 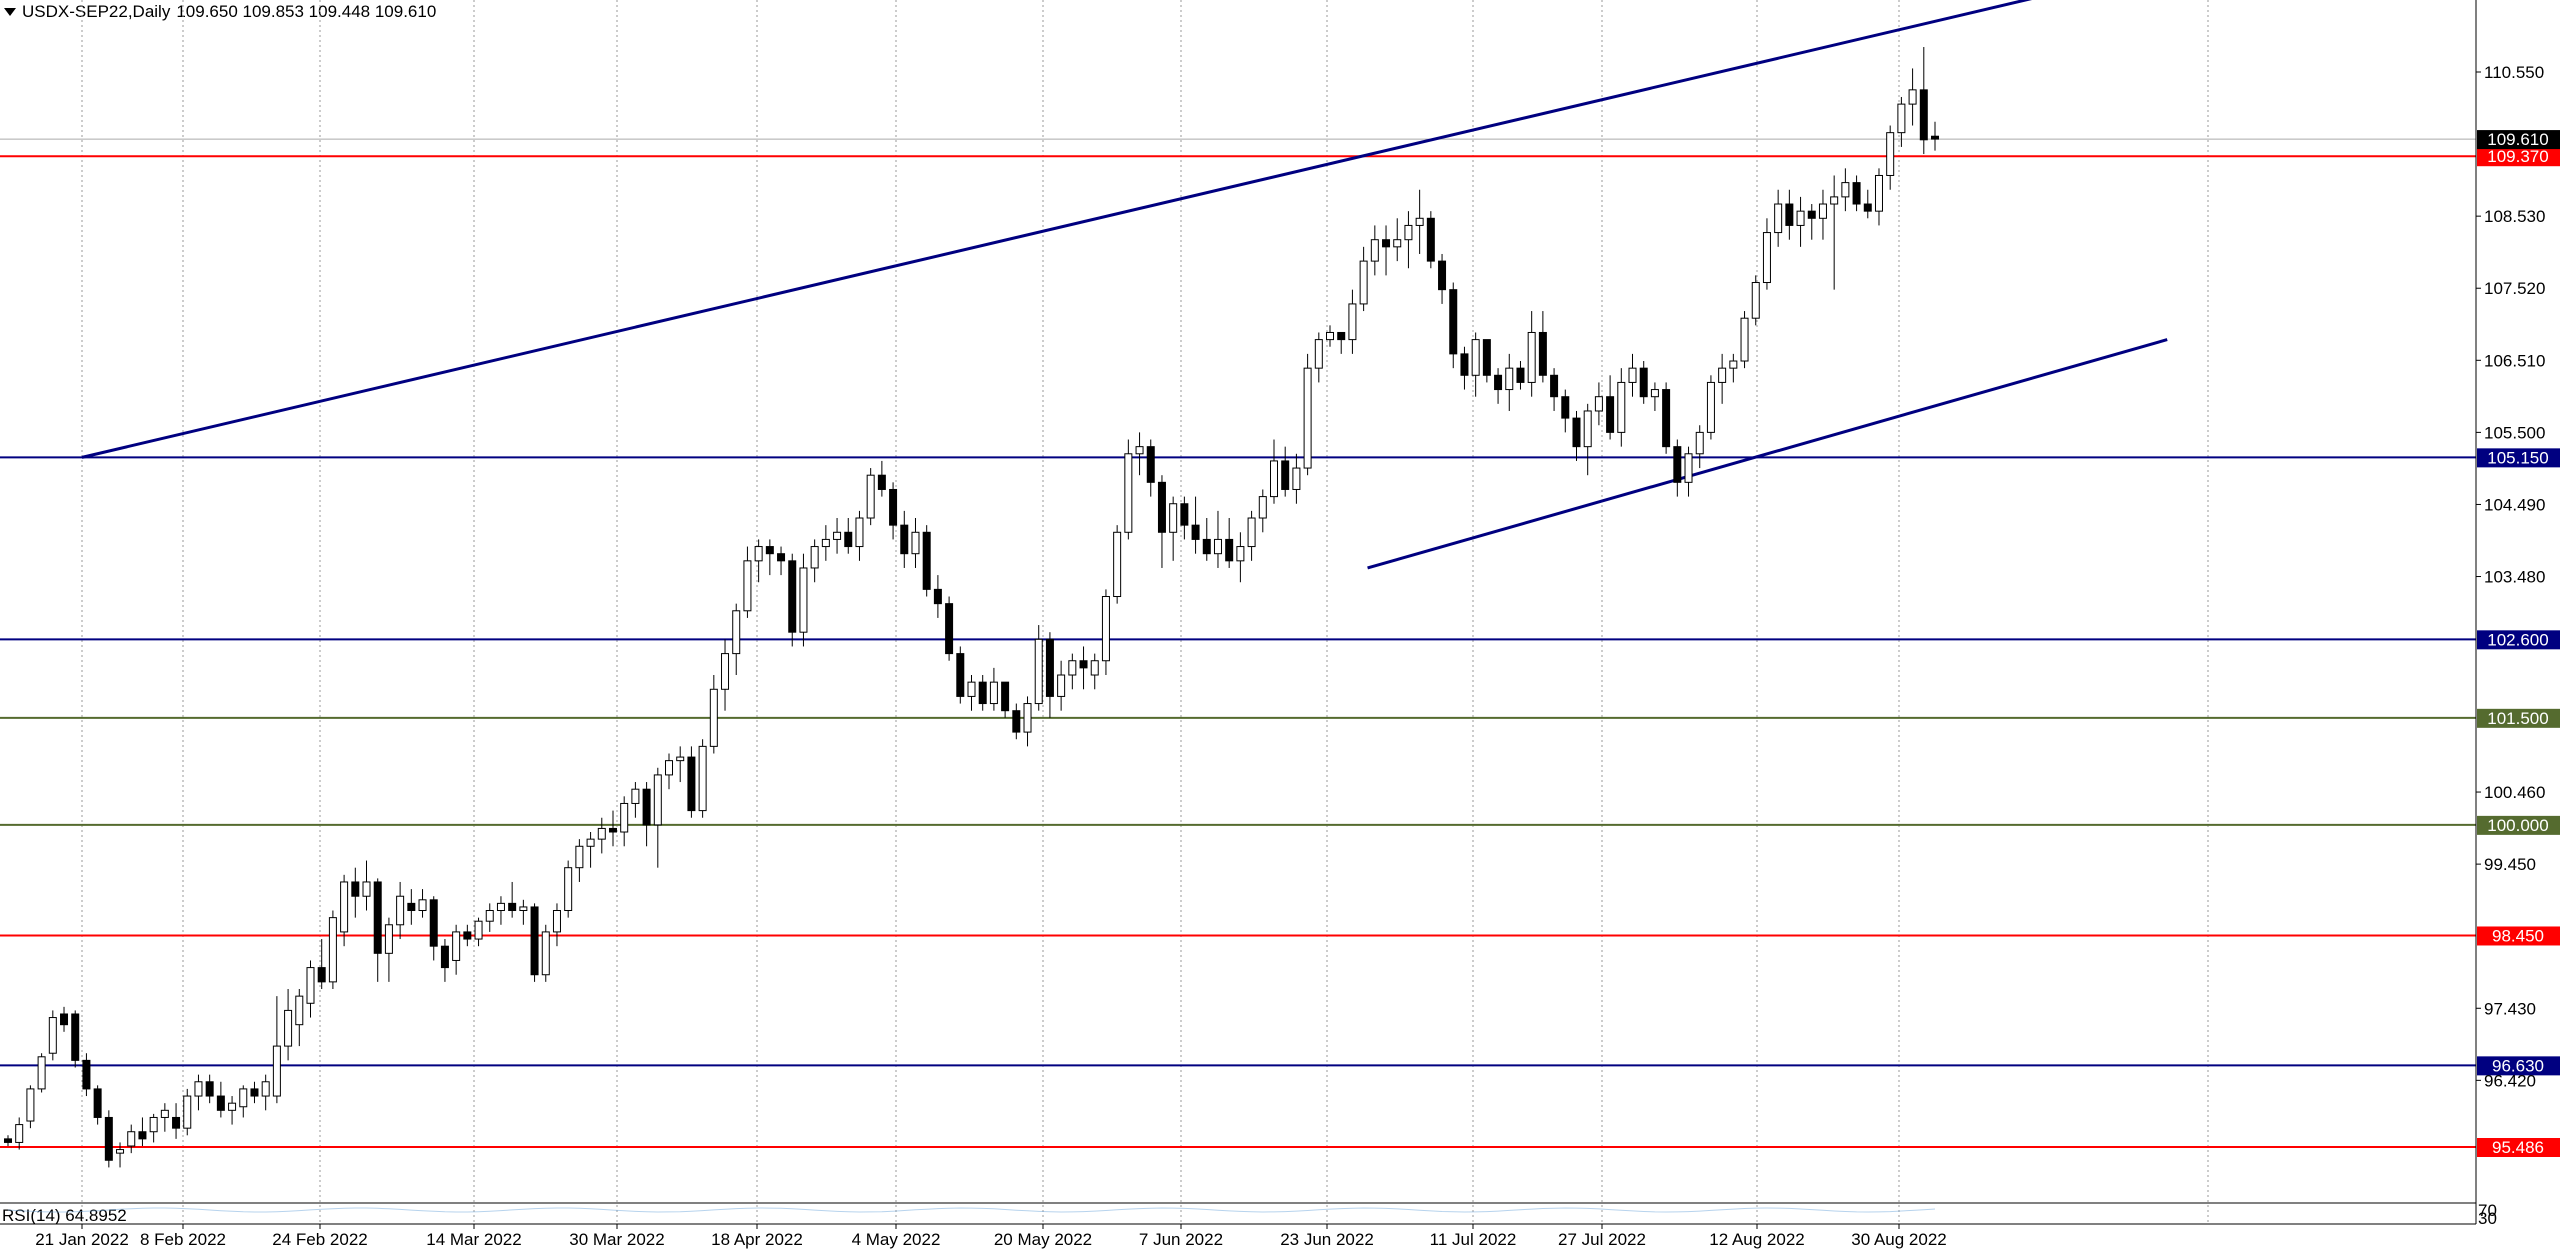 I want to click on price-tick-label: 105.500, so click(x=2514, y=432).